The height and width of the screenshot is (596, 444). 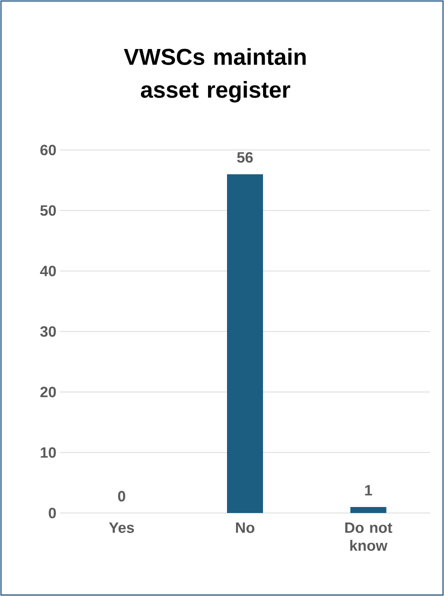 I want to click on x-tick-label: Yes, so click(x=121, y=527).